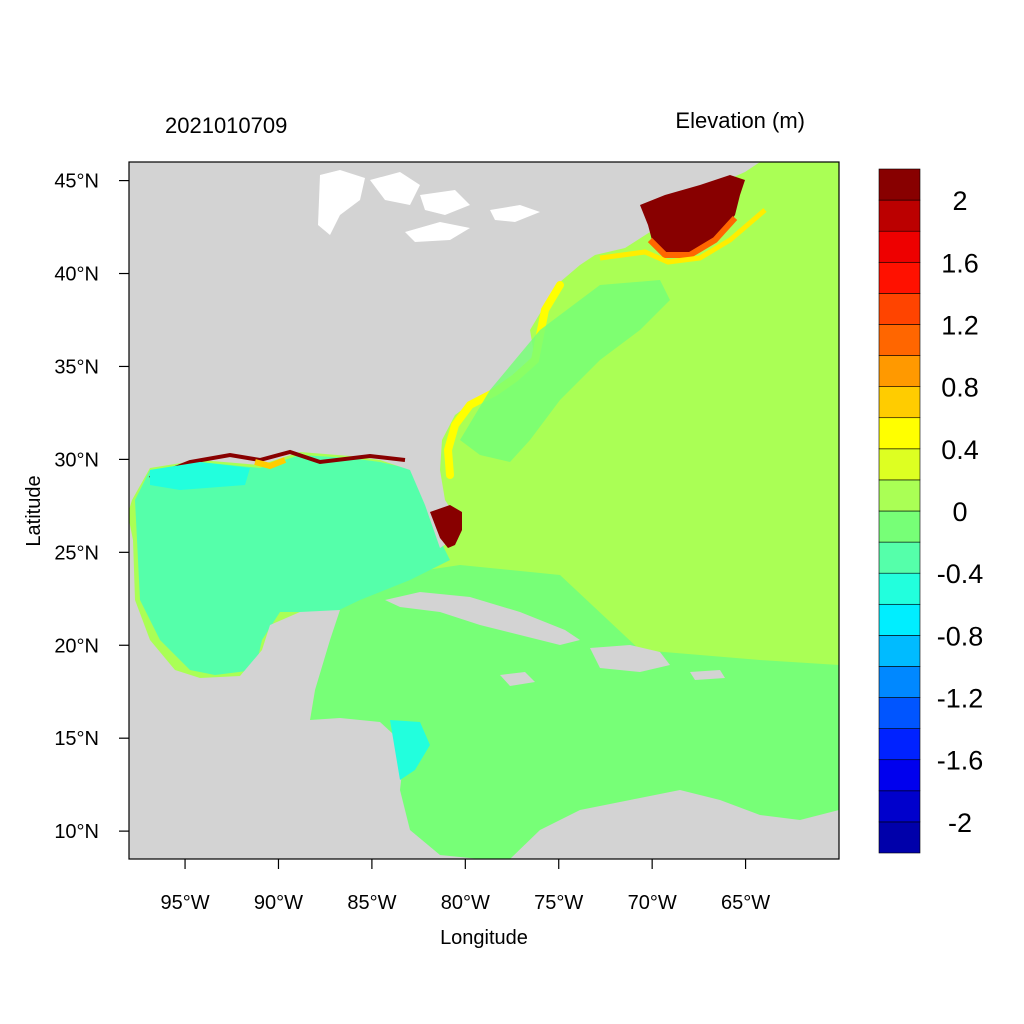  What do you see at coordinates (482, 618) in the screenshot?
I see `cuba-land` at bounding box center [482, 618].